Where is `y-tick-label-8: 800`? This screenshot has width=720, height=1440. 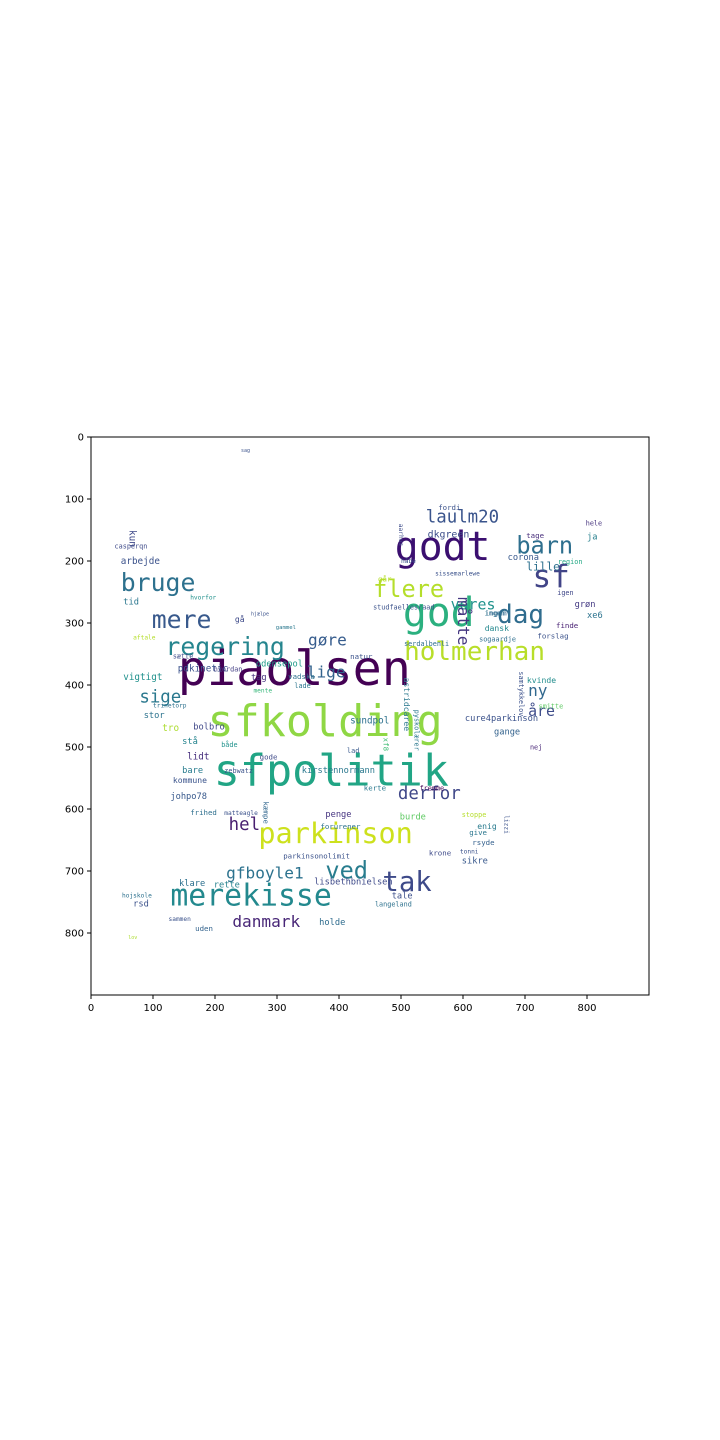
y-tick-label-8: 800 is located at coordinates (74, 934).